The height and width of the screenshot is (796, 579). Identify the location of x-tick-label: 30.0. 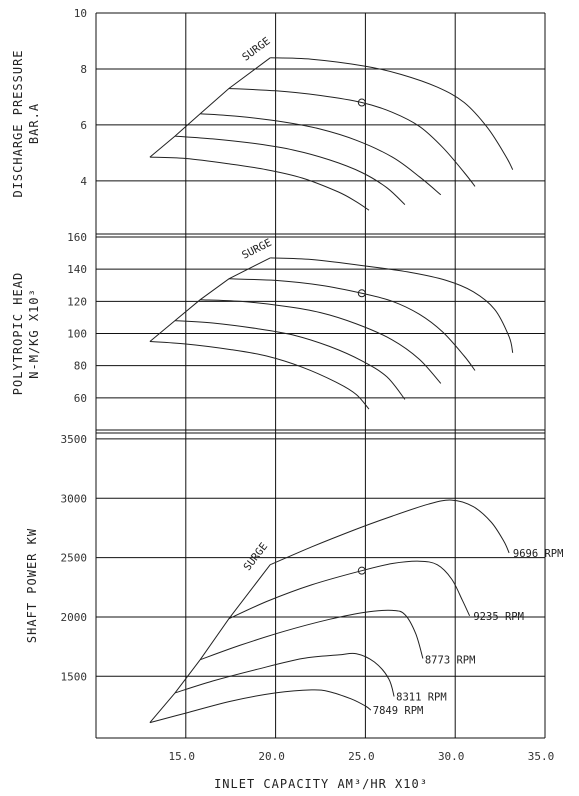
(451, 756).